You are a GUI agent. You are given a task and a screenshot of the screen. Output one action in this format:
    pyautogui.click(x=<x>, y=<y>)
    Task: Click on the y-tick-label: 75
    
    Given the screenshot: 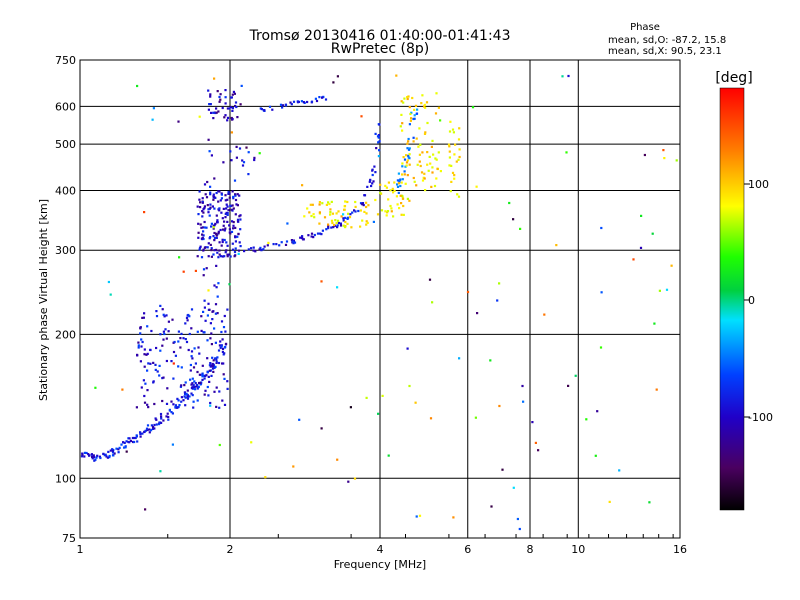 What is the action you would take?
    pyautogui.click(x=69, y=538)
    